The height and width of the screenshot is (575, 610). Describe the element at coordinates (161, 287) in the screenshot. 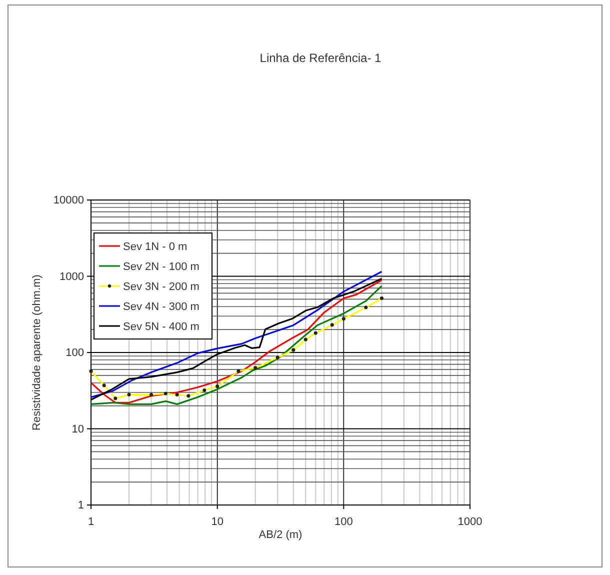

I see `legend-label: Sev 3N - 200 m` at that location.